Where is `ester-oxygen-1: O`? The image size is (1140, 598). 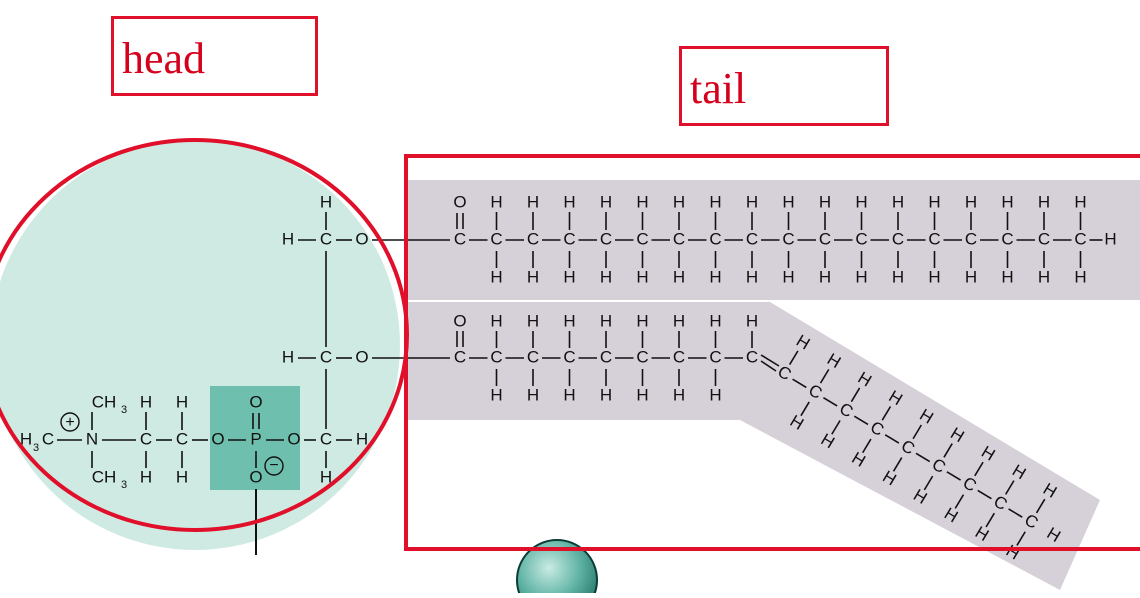 ester-oxygen-1: O is located at coordinates (361, 238).